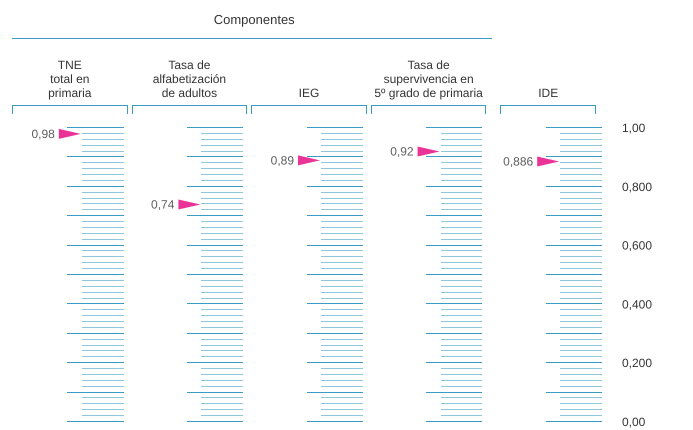  What do you see at coordinates (634, 128) in the screenshot?
I see `y-tick-label: 1,00` at bounding box center [634, 128].